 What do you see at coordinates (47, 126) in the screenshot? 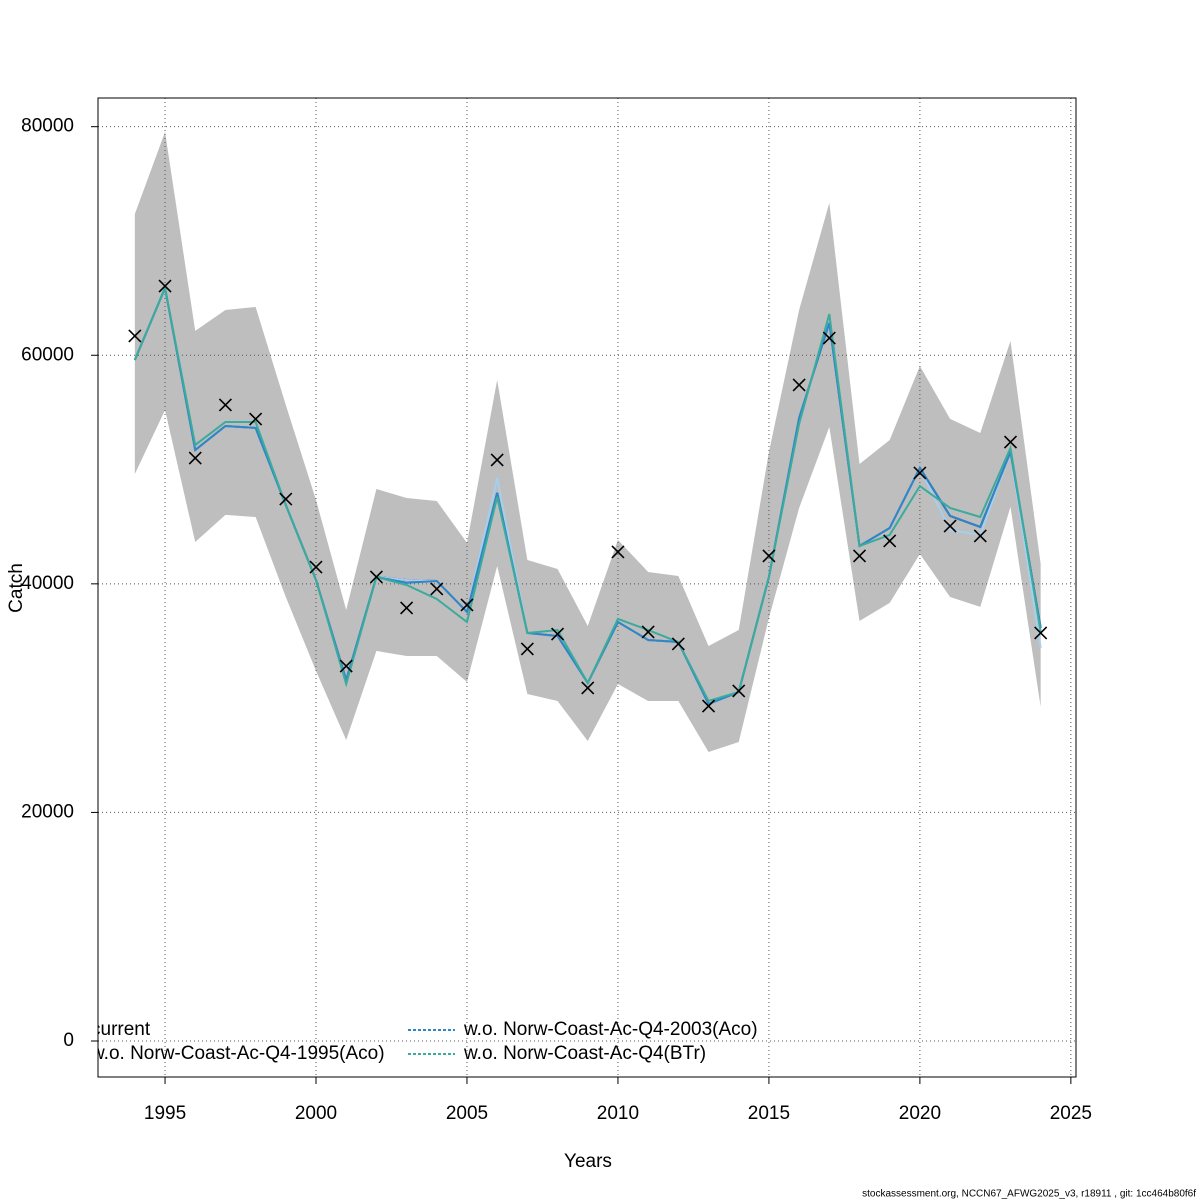
I see `y-tick-label: 80000` at bounding box center [47, 126].